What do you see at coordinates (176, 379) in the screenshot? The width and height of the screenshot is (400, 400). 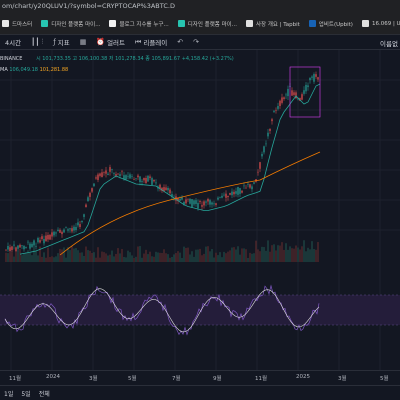 I see `time-axis-tick: 7월` at bounding box center [176, 379].